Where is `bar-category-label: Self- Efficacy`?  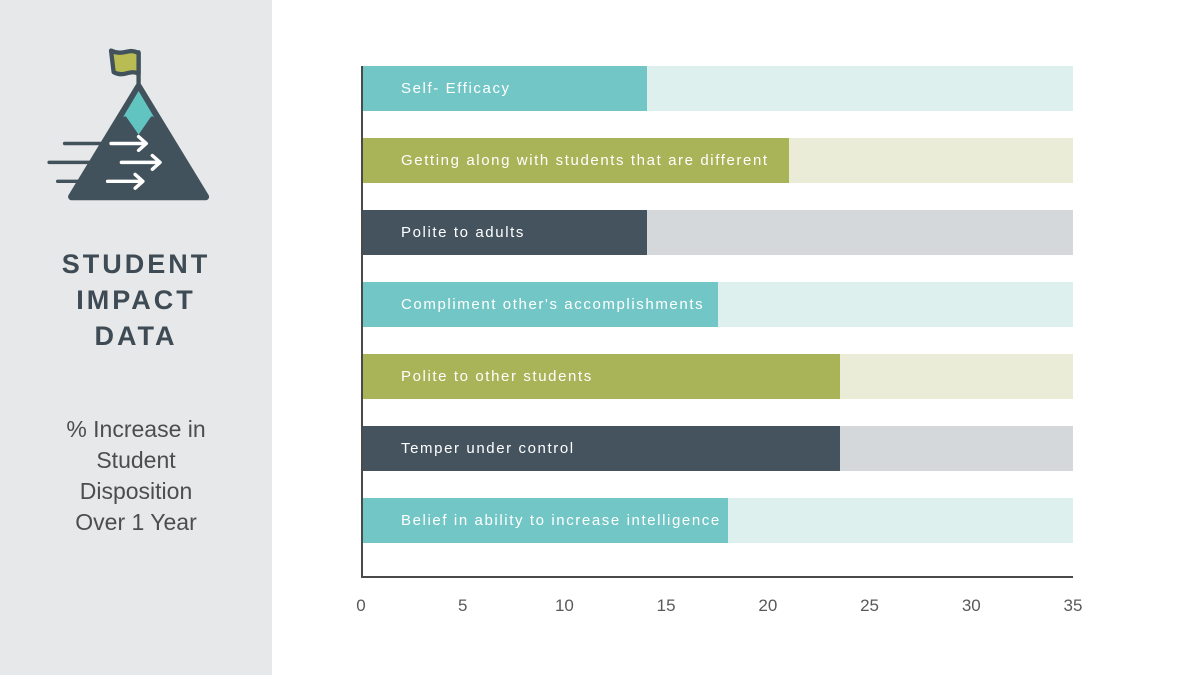 bar-category-label: Self- Efficacy is located at coordinates (456, 88).